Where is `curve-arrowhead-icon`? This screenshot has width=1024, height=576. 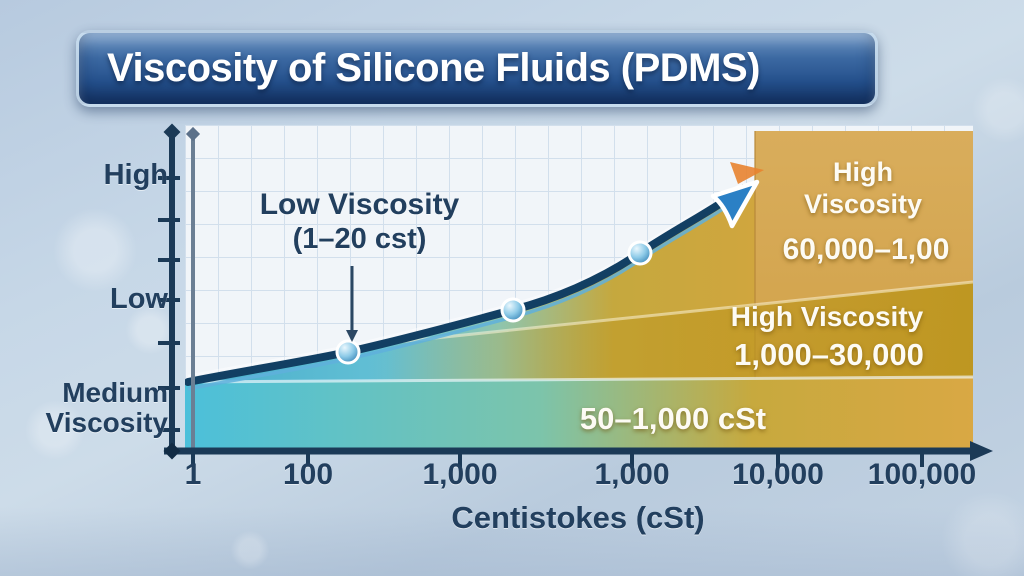
curve-arrowhead-icon is located at coordinates (735, 204).